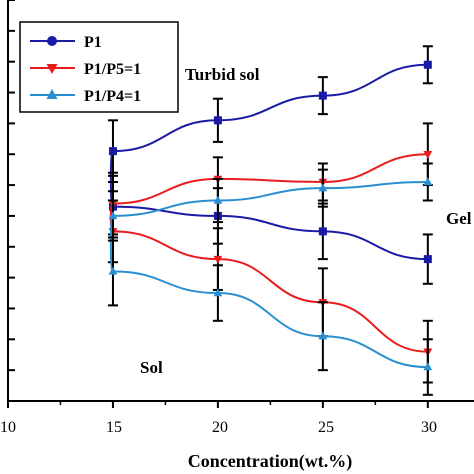  I want to click on x-axis-title: Concentration(wt.%), so click(270, 461).